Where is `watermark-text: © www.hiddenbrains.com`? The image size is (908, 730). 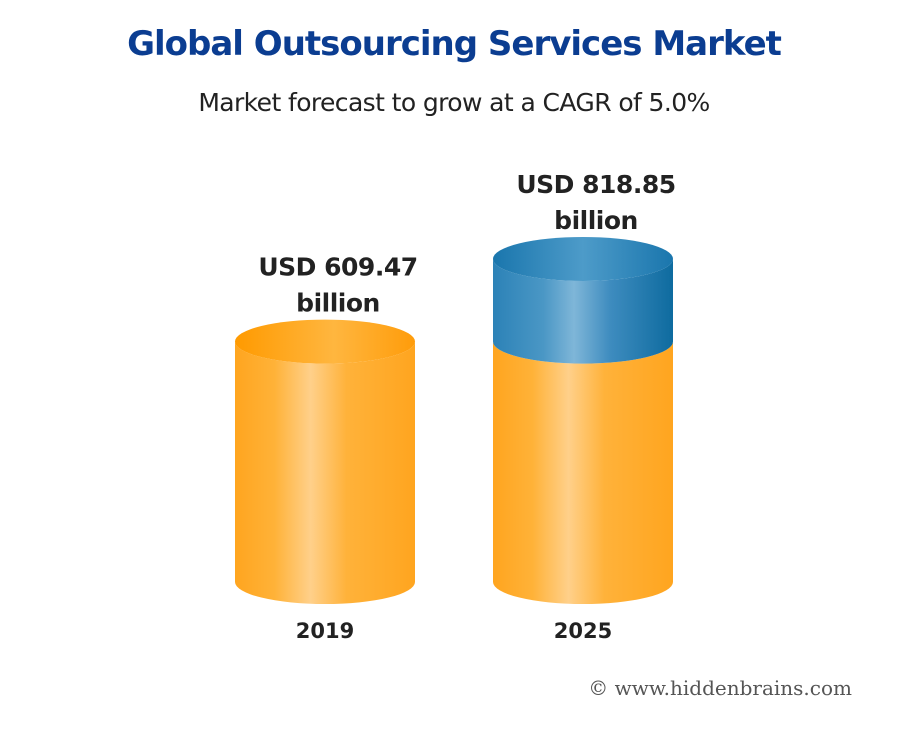 watermark-text: © www.hiddenbrains.com is located at coordinates (720, 688).